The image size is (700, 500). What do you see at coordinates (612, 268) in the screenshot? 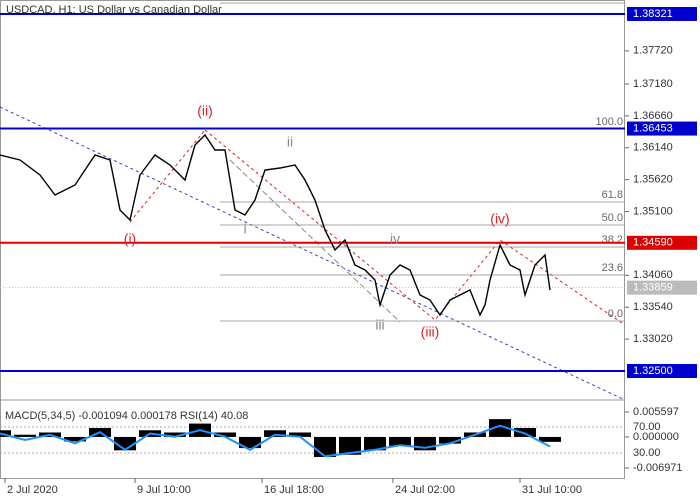
I see `fib-label: 23.6` at bounding box center [612, 268].